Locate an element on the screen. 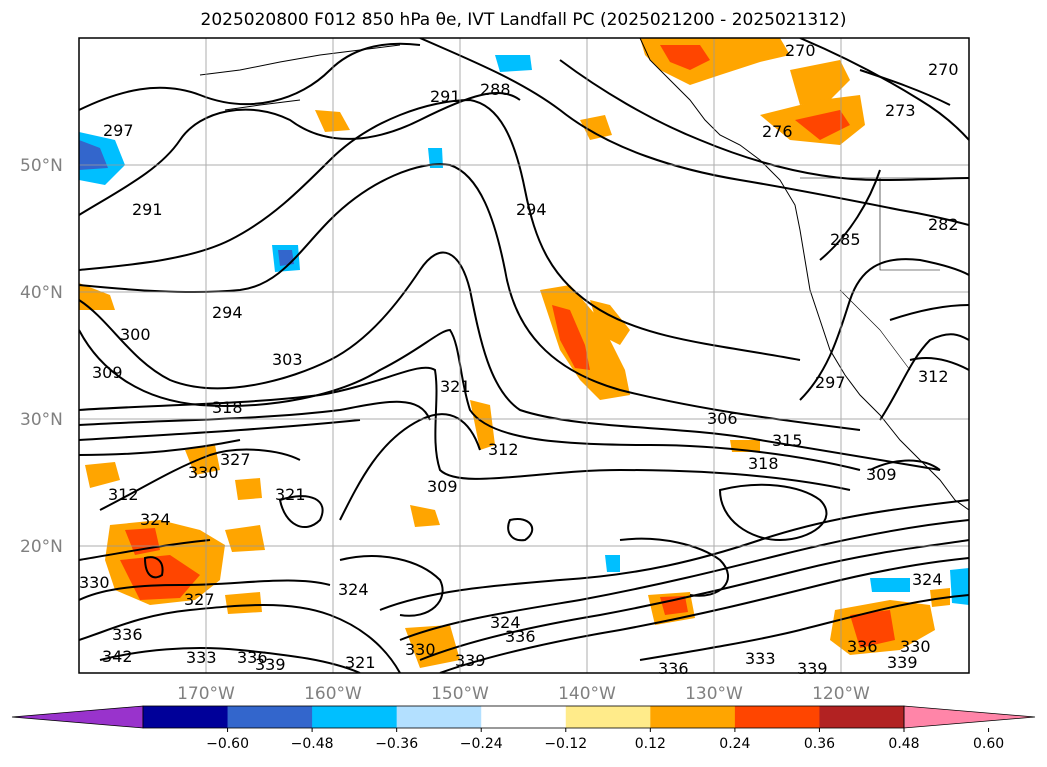 This screenshot has height=767, width=1047. colorbar-tick-label: 0.60 is located at coordinates (988, 744).